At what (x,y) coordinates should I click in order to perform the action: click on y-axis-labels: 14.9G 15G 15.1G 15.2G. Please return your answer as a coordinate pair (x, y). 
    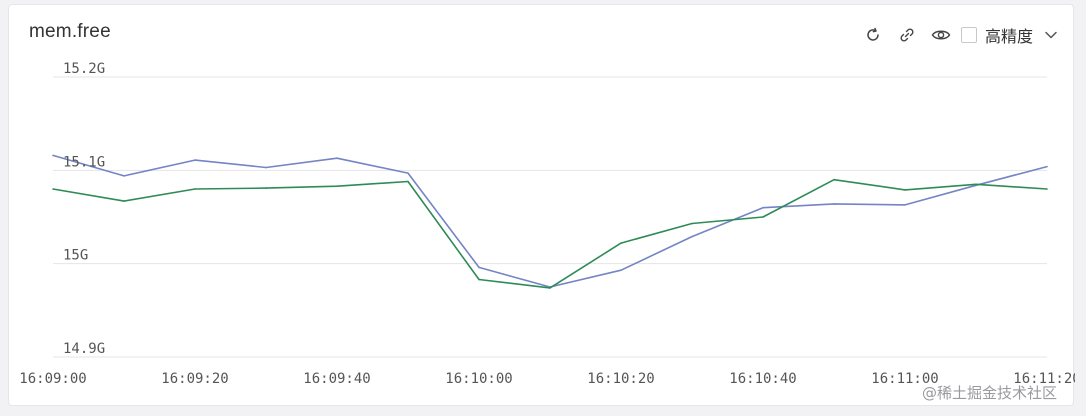
    Looking at the image, I should click on (84, 209).